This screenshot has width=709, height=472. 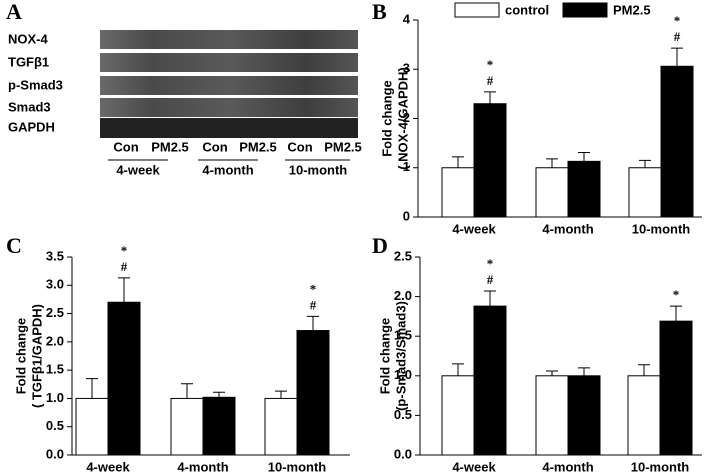 I want to click on panel-letter: B, so click(x=379, y=12).